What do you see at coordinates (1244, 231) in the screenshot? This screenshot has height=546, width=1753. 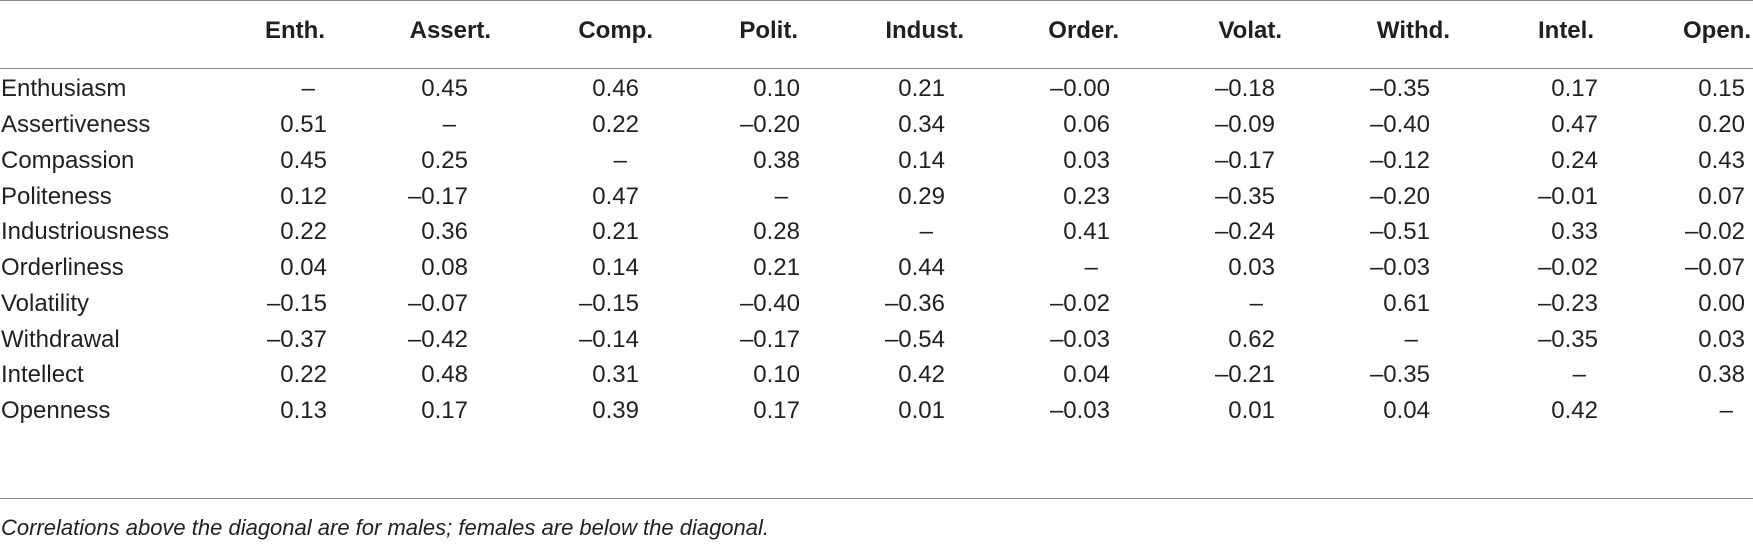 I see `table-cell: –0.24` at bounding box center [1244, 231].